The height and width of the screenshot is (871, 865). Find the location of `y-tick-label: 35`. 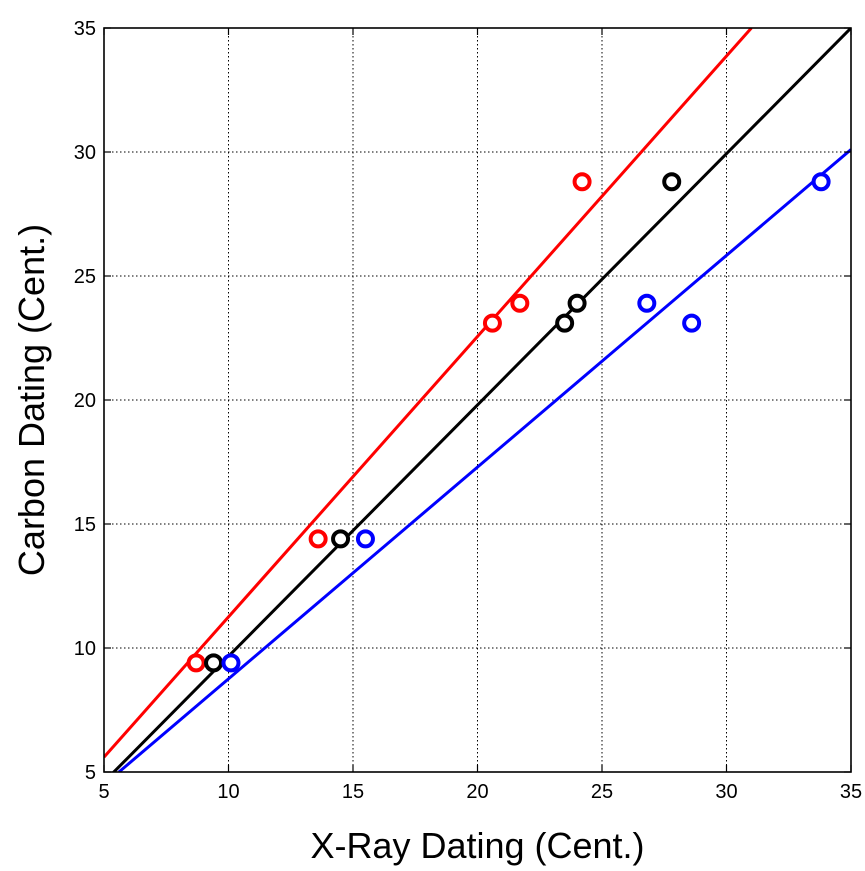

y-tick-label: 35 is located at coordinates (85, 29).